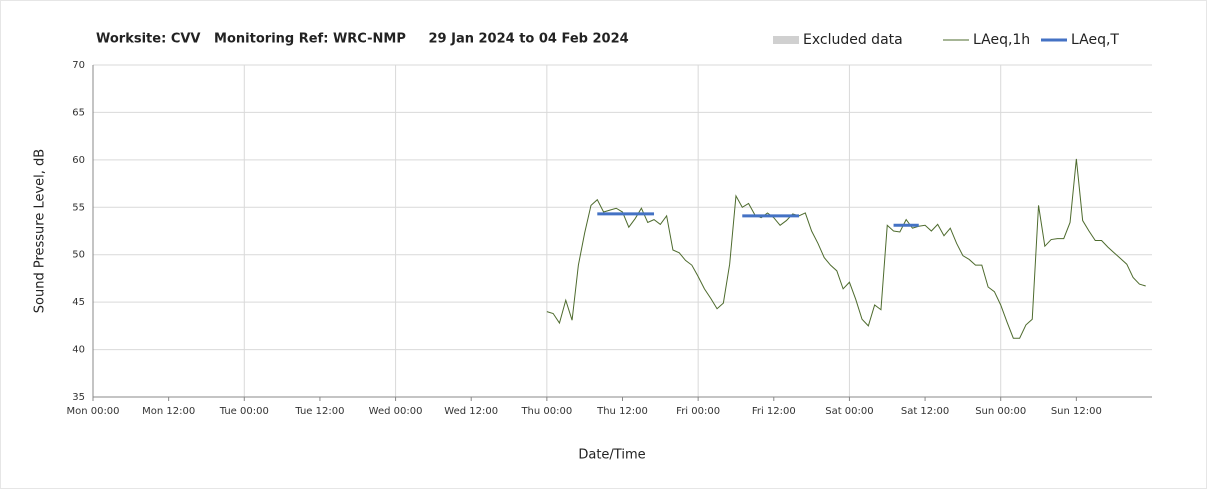 This screenshot has width=1208, height=490. Describe the element at coordinates (78, 112) in the screenshot. I see `y-tick-label: 65` at that location.